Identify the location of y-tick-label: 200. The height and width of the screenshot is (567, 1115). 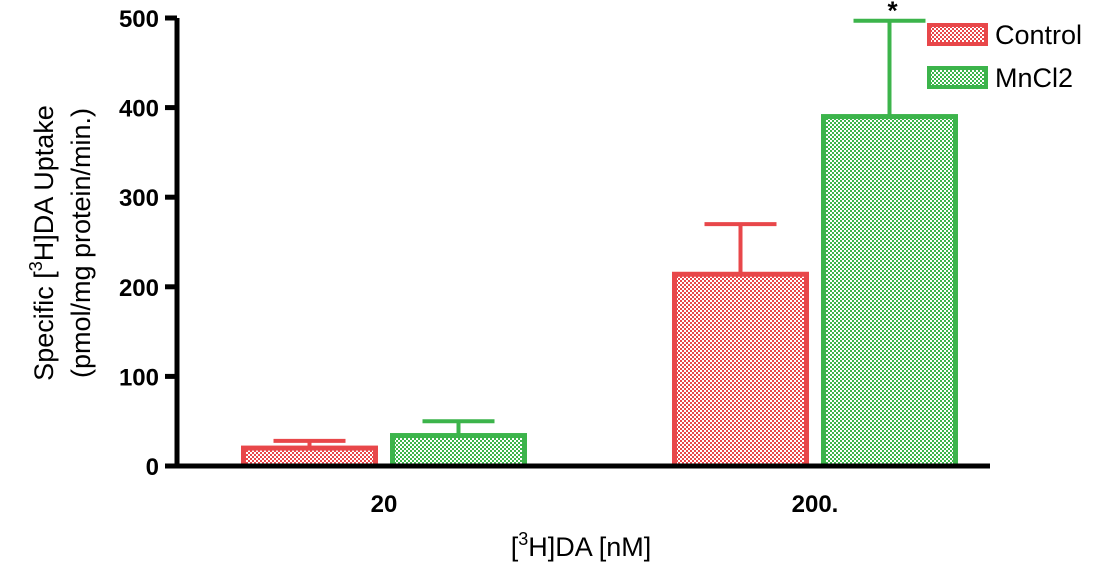
(139, 288).